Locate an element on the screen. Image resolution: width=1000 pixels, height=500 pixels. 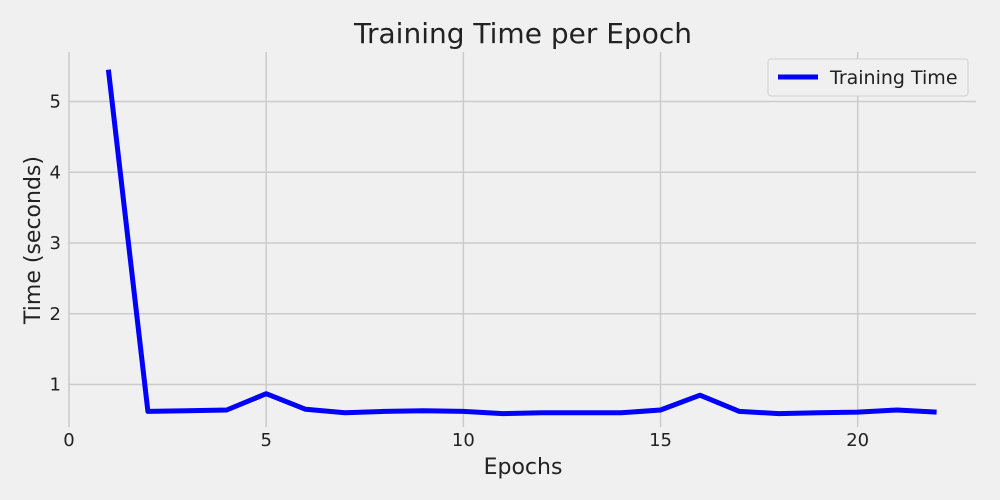
x-tick-label: 20 is located at coordinates (857, 440).